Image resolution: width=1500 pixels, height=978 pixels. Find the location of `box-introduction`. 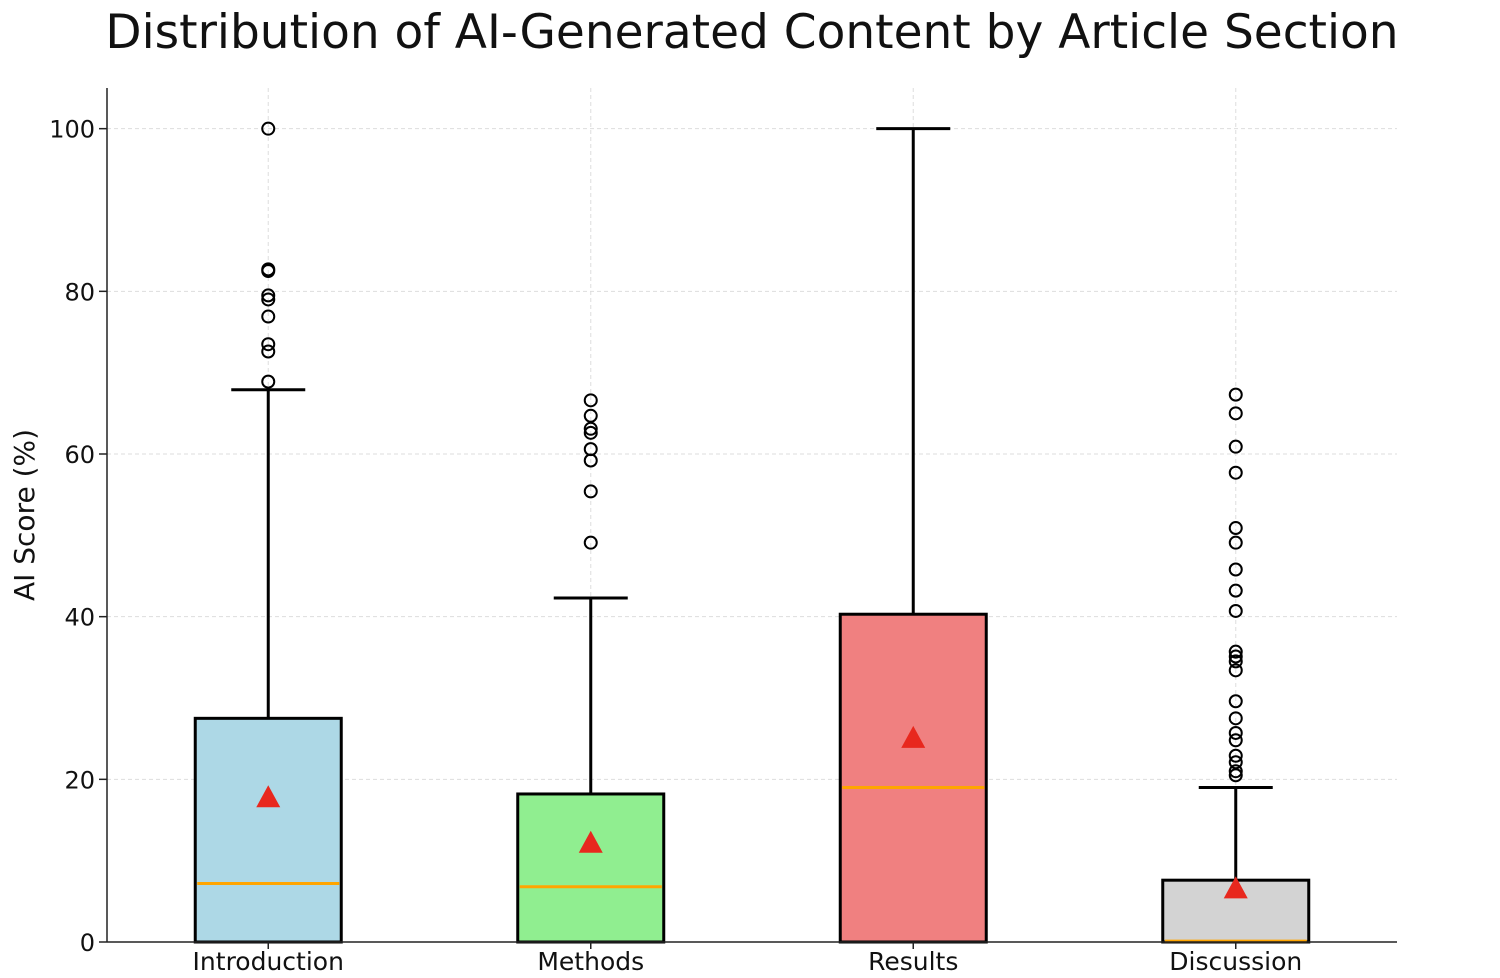

box-introduction is located at coordinates (268, 532).